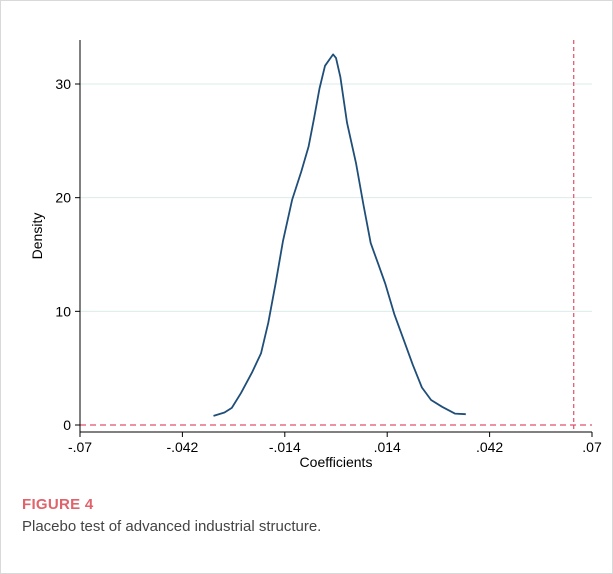 This screenshot has height=574, width=613. I want to click on x-tick-label--.07: -.07, so click(80, 447).